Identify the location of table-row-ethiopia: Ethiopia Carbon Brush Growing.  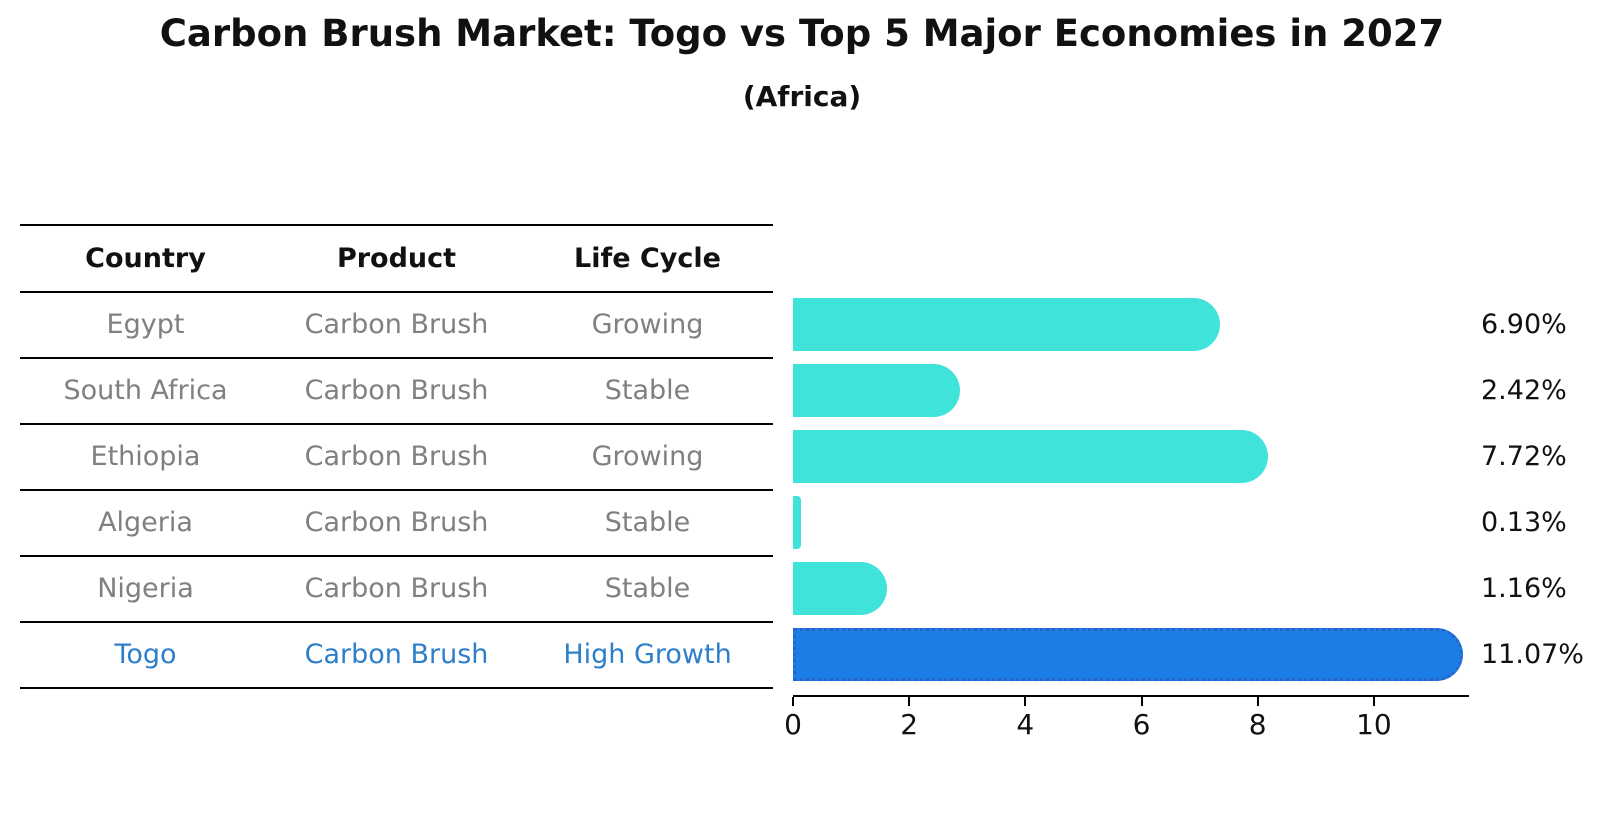
(396, 458).